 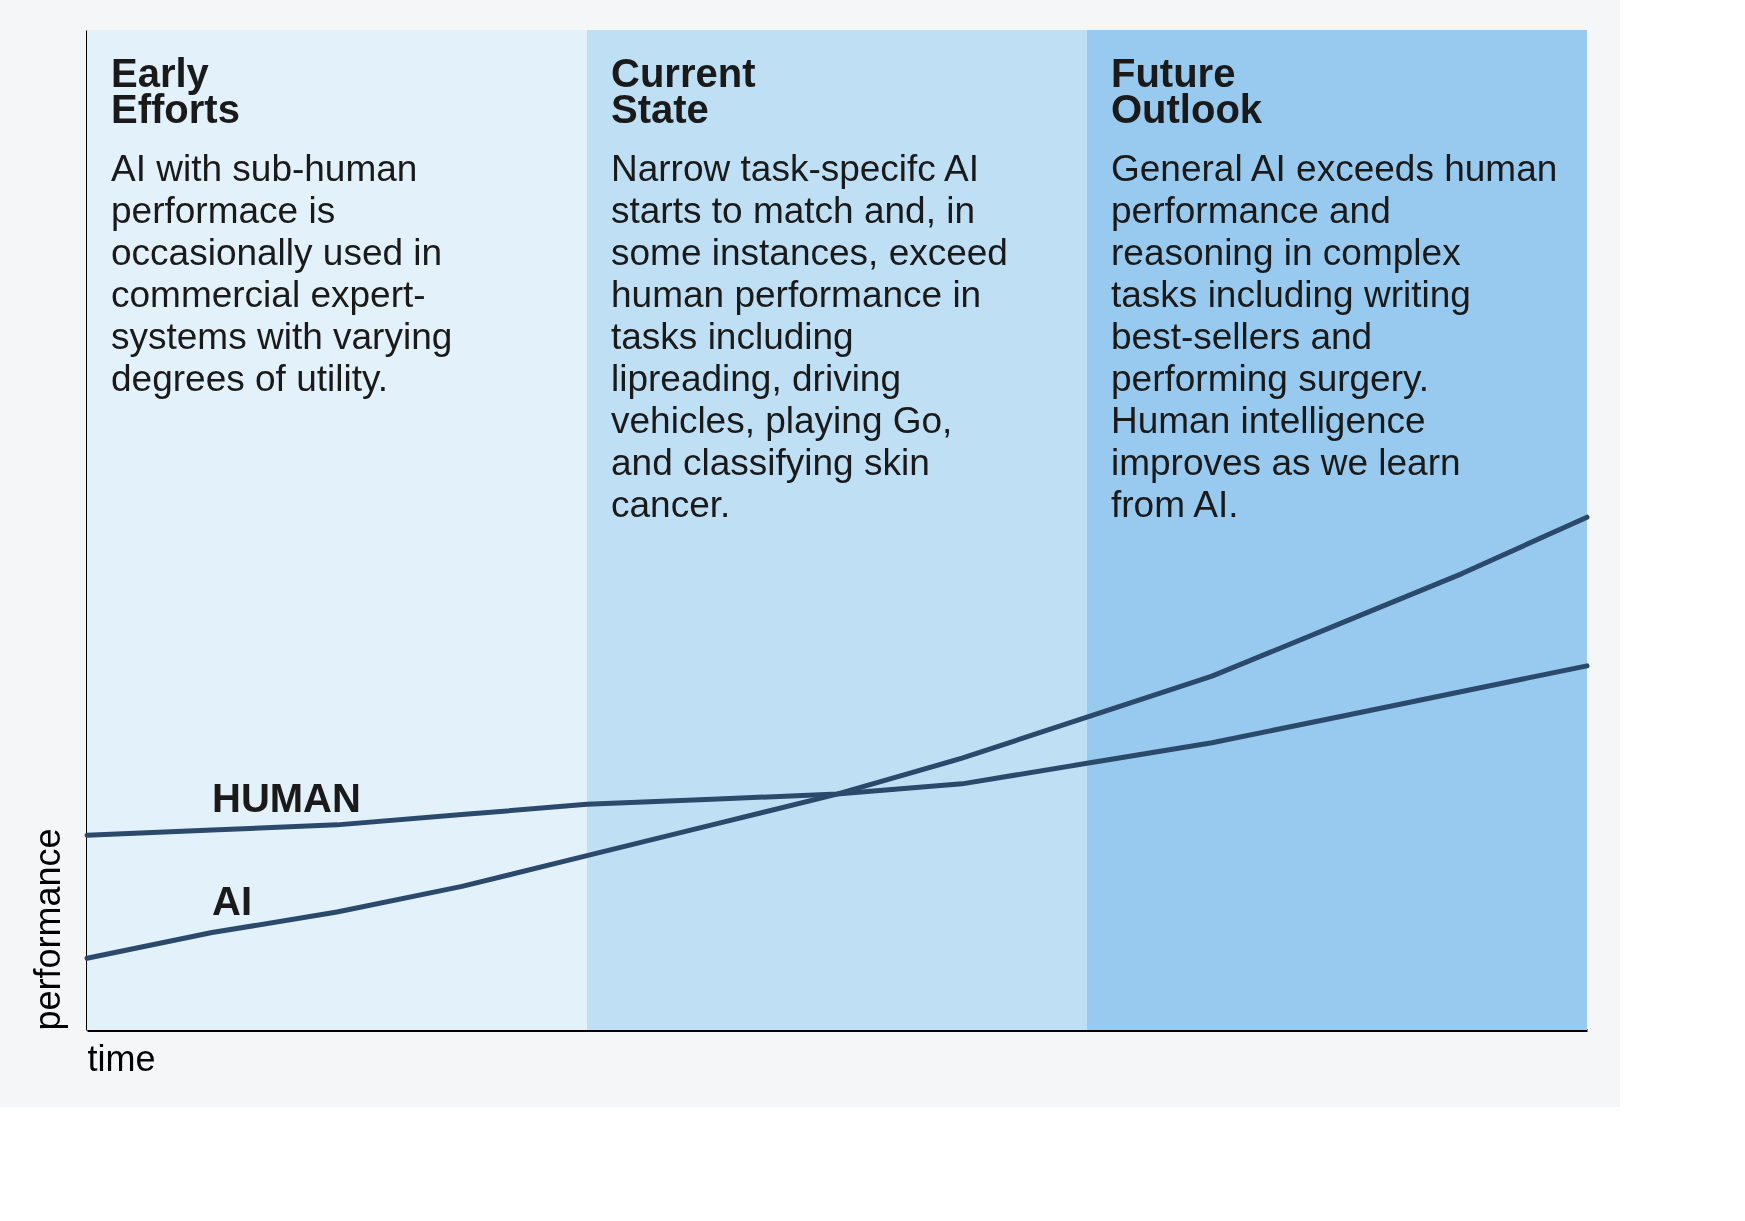 I want to click on text: AI with sub-human performace is occasionally used in commercial expert-systems with varying degrees of utility., so click(x=282, y=273).